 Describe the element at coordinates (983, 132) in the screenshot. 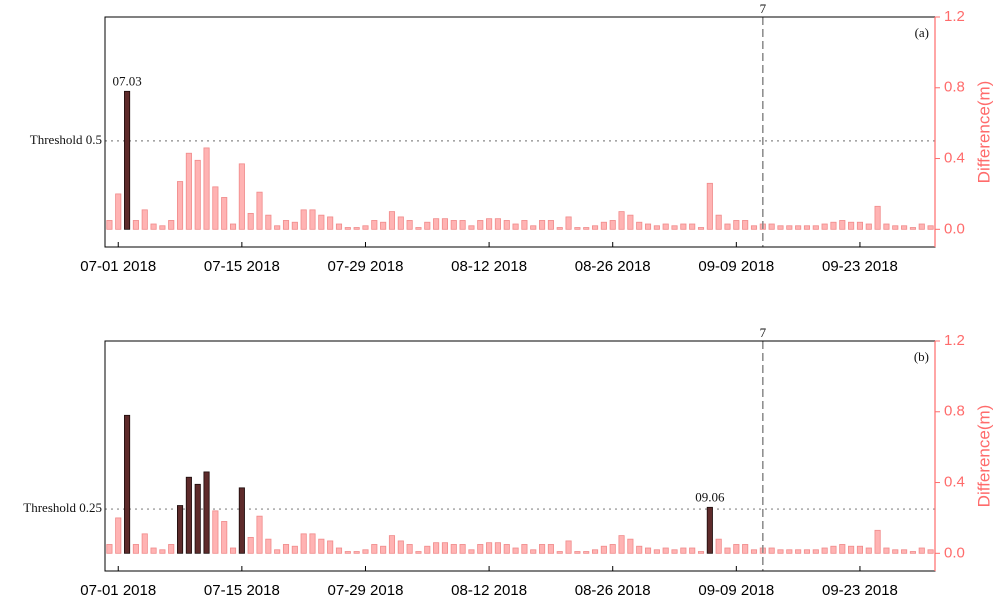

I see `y-axis-title: Difference(m)` at that location.